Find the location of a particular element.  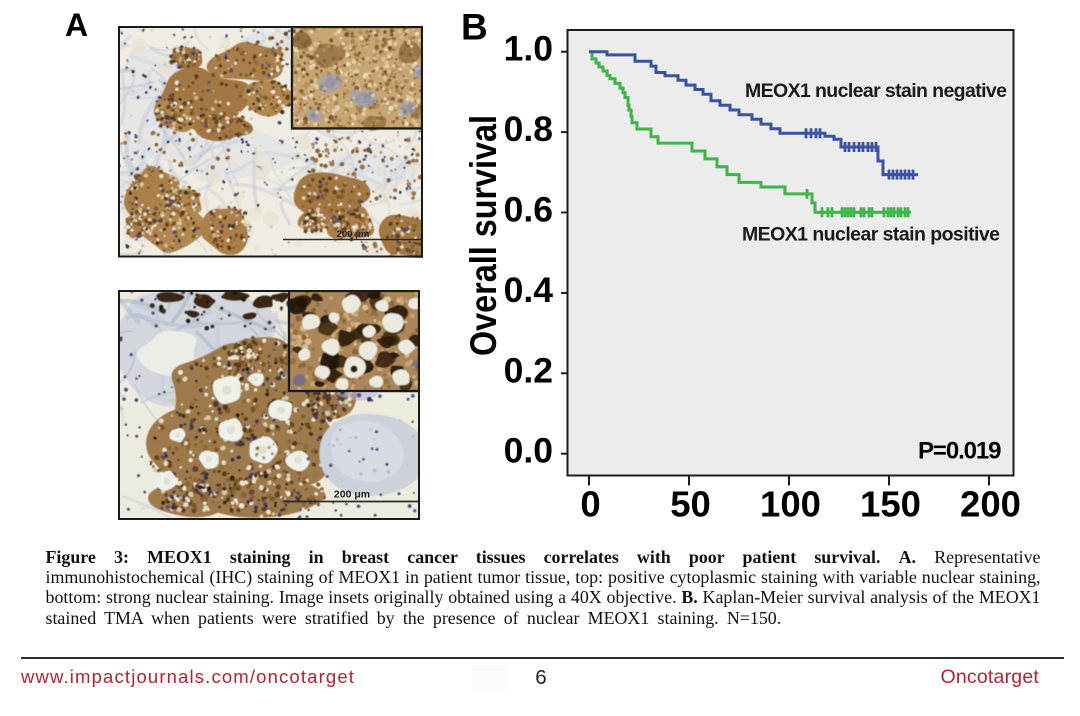

svg-text: Overall survival is located at coordinates (483, 235).